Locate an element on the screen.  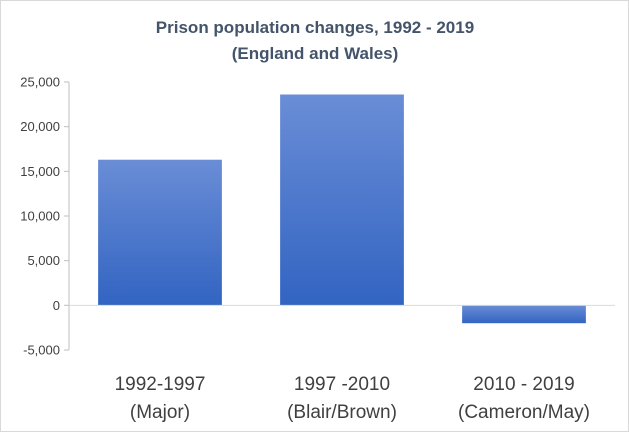
chart-title: Prison population changes, 1992 - 2019 is located at coordinates (315, 27).